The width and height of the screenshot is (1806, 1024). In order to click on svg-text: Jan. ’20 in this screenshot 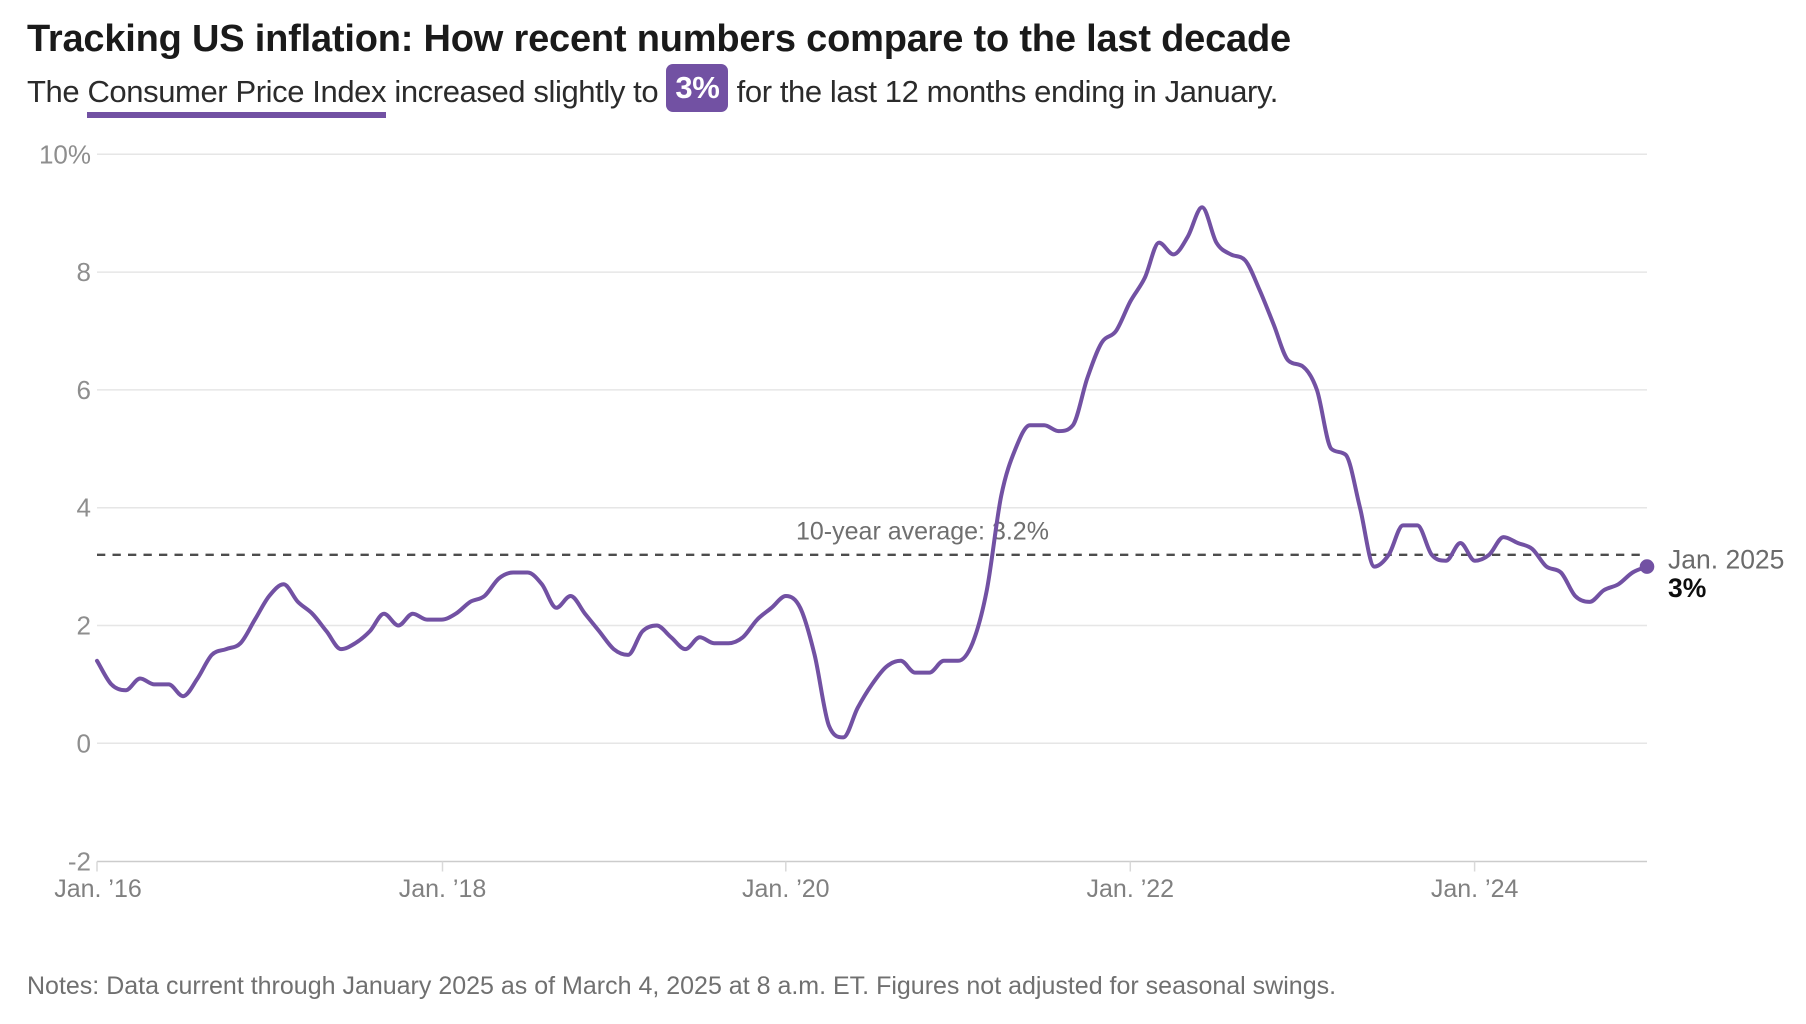, I will do `click(786, 889)`.